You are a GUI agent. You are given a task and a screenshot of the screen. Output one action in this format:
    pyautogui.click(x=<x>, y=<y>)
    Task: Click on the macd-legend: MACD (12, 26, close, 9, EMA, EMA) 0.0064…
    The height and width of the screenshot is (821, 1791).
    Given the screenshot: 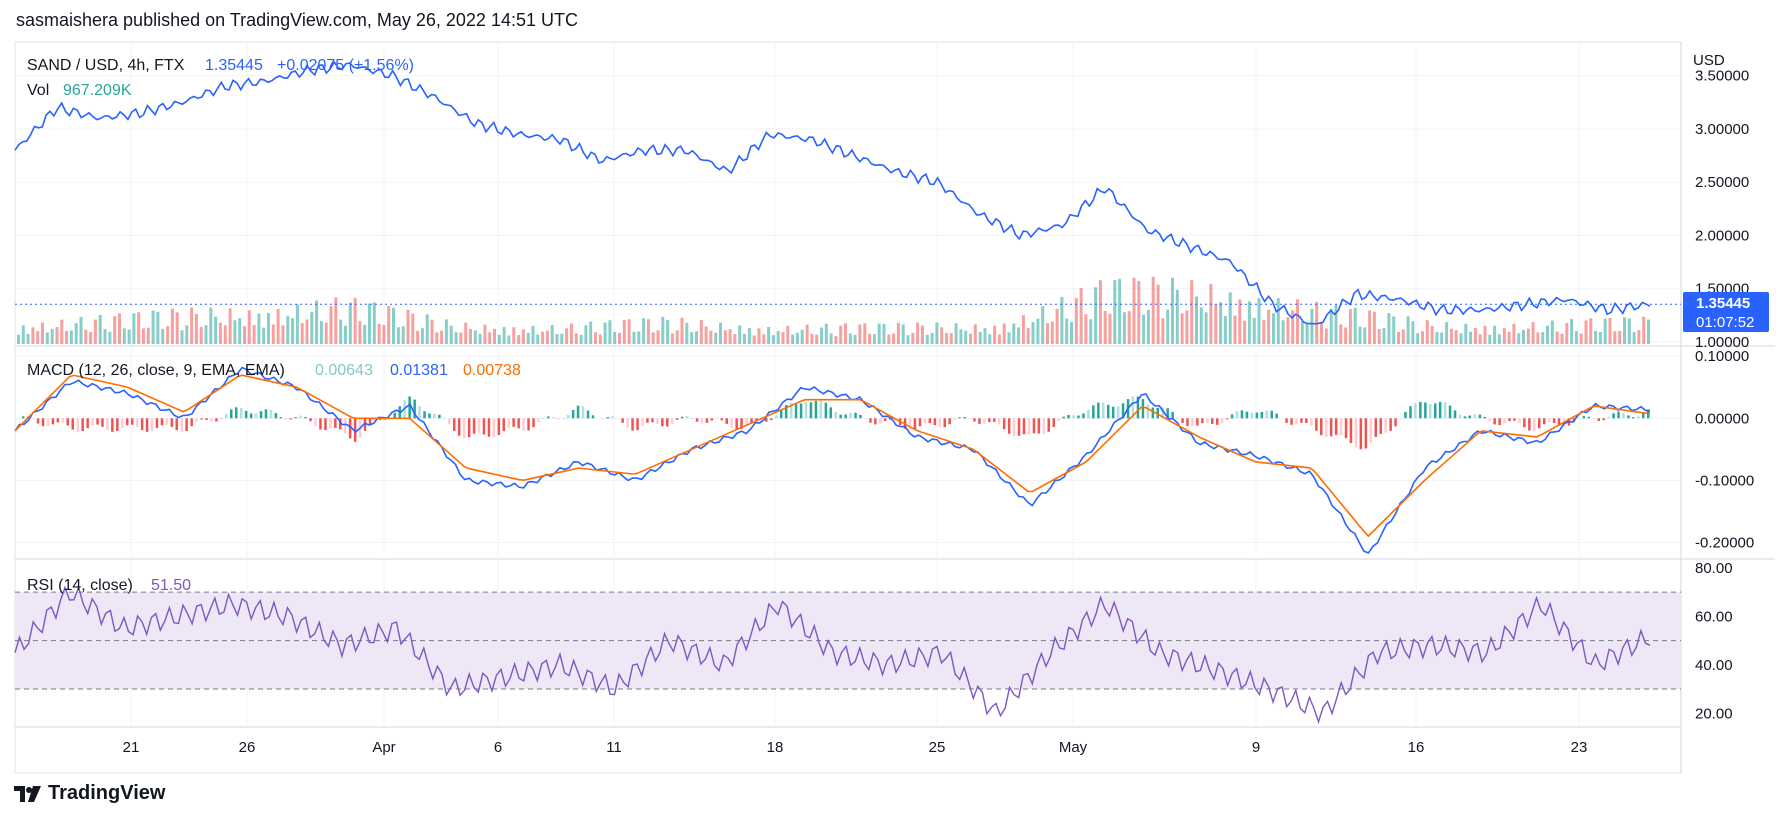 What is the action you would take?
    pyautogui.click(x=274, y=370)
    